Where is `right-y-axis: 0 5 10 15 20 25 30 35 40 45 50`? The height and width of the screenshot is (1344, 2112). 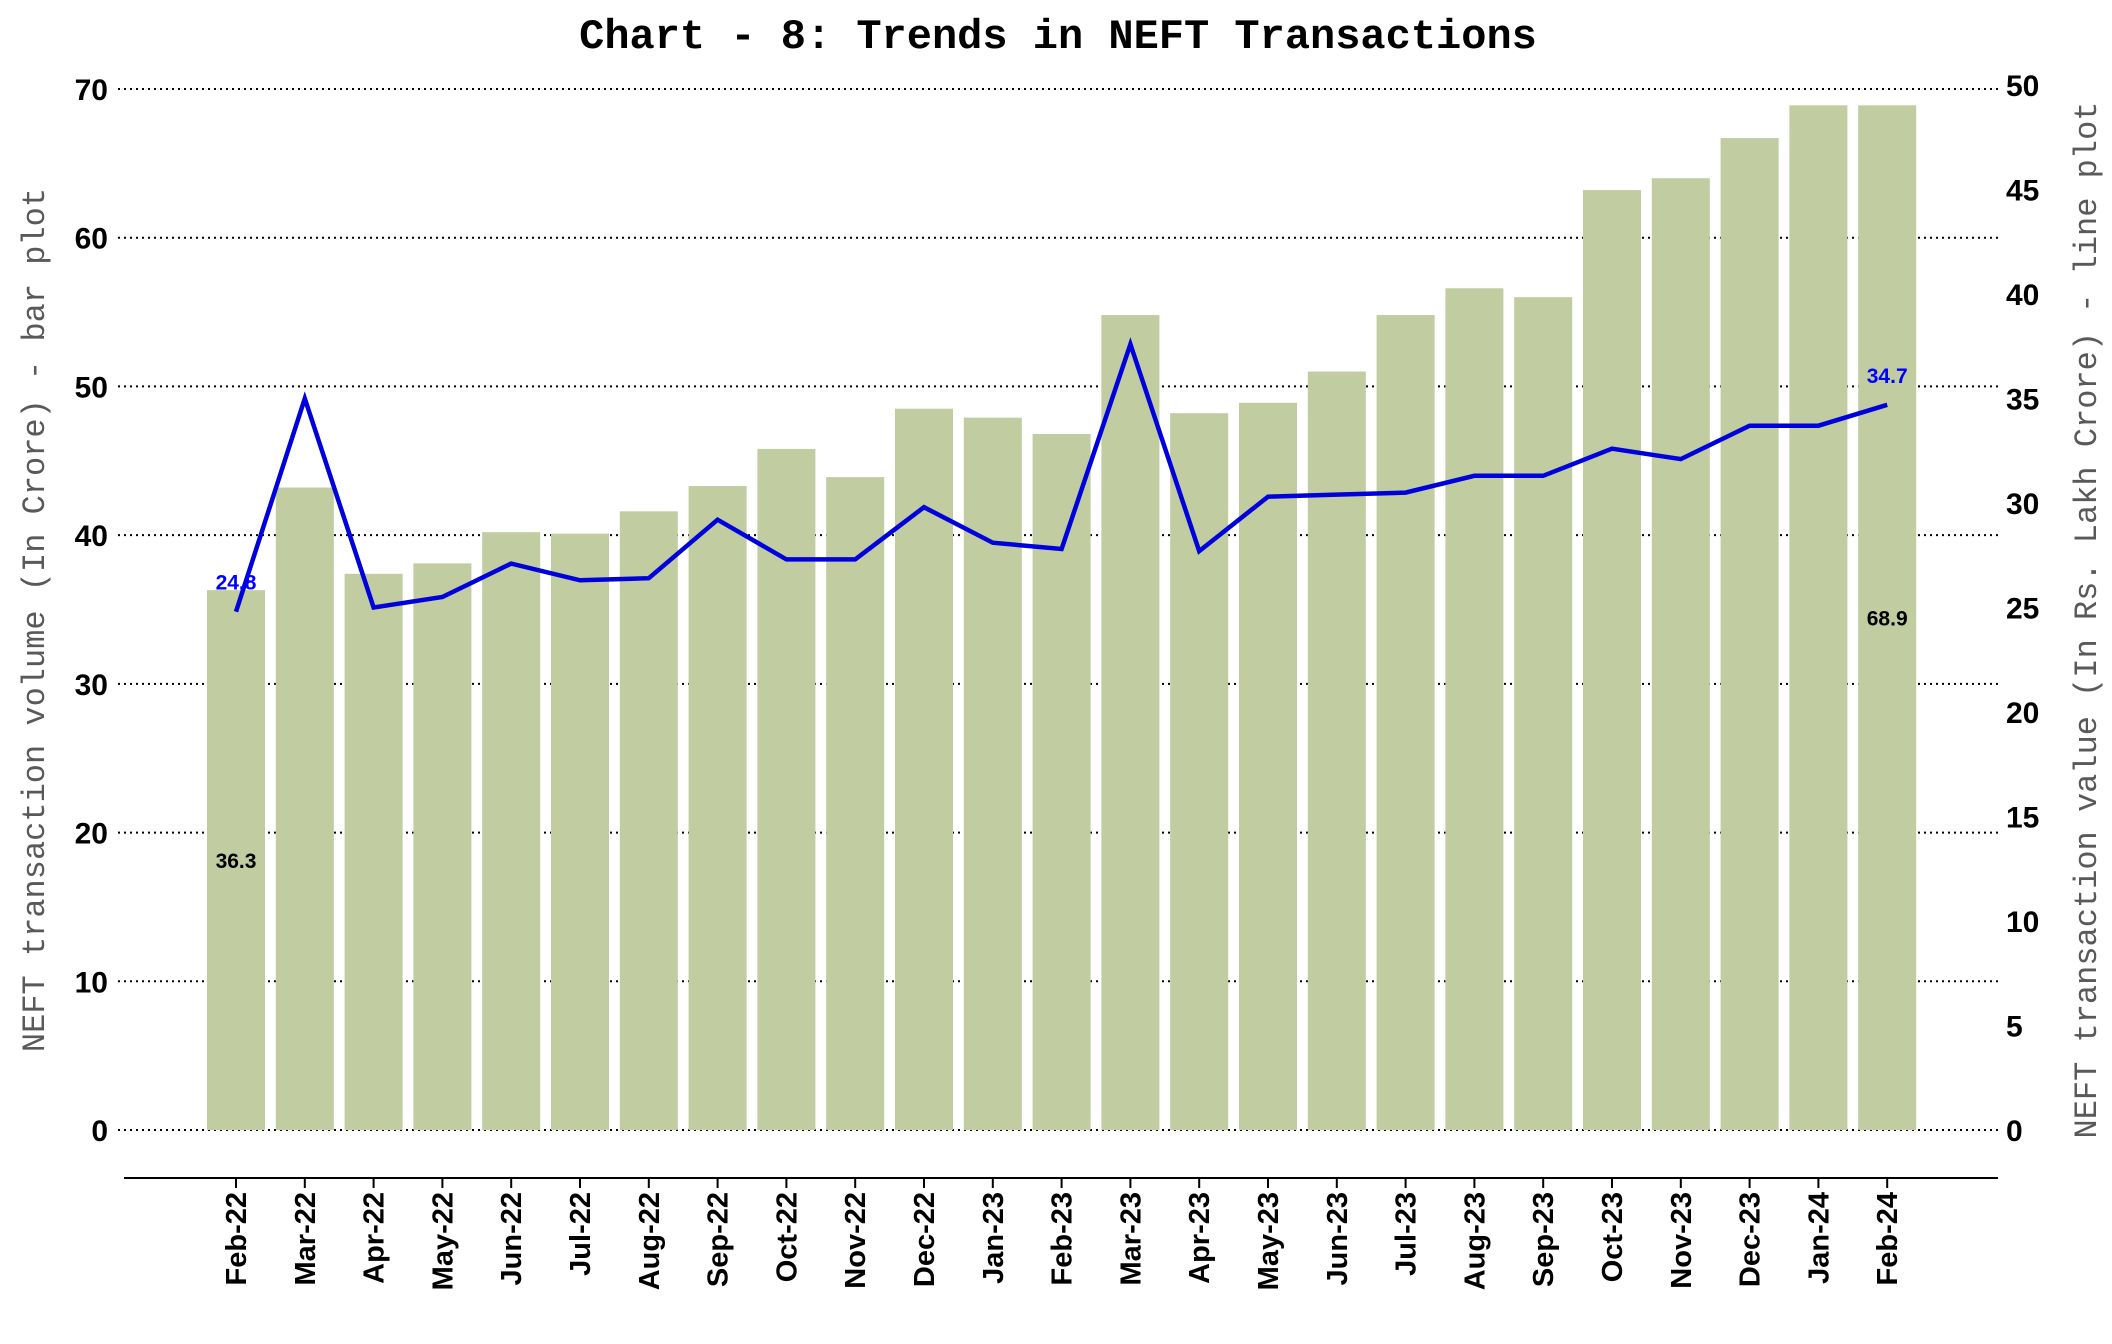 right-y-axis: 0 5 10 15 20 25 30 35 40 45 50 is located at coordinates (2022, 609).